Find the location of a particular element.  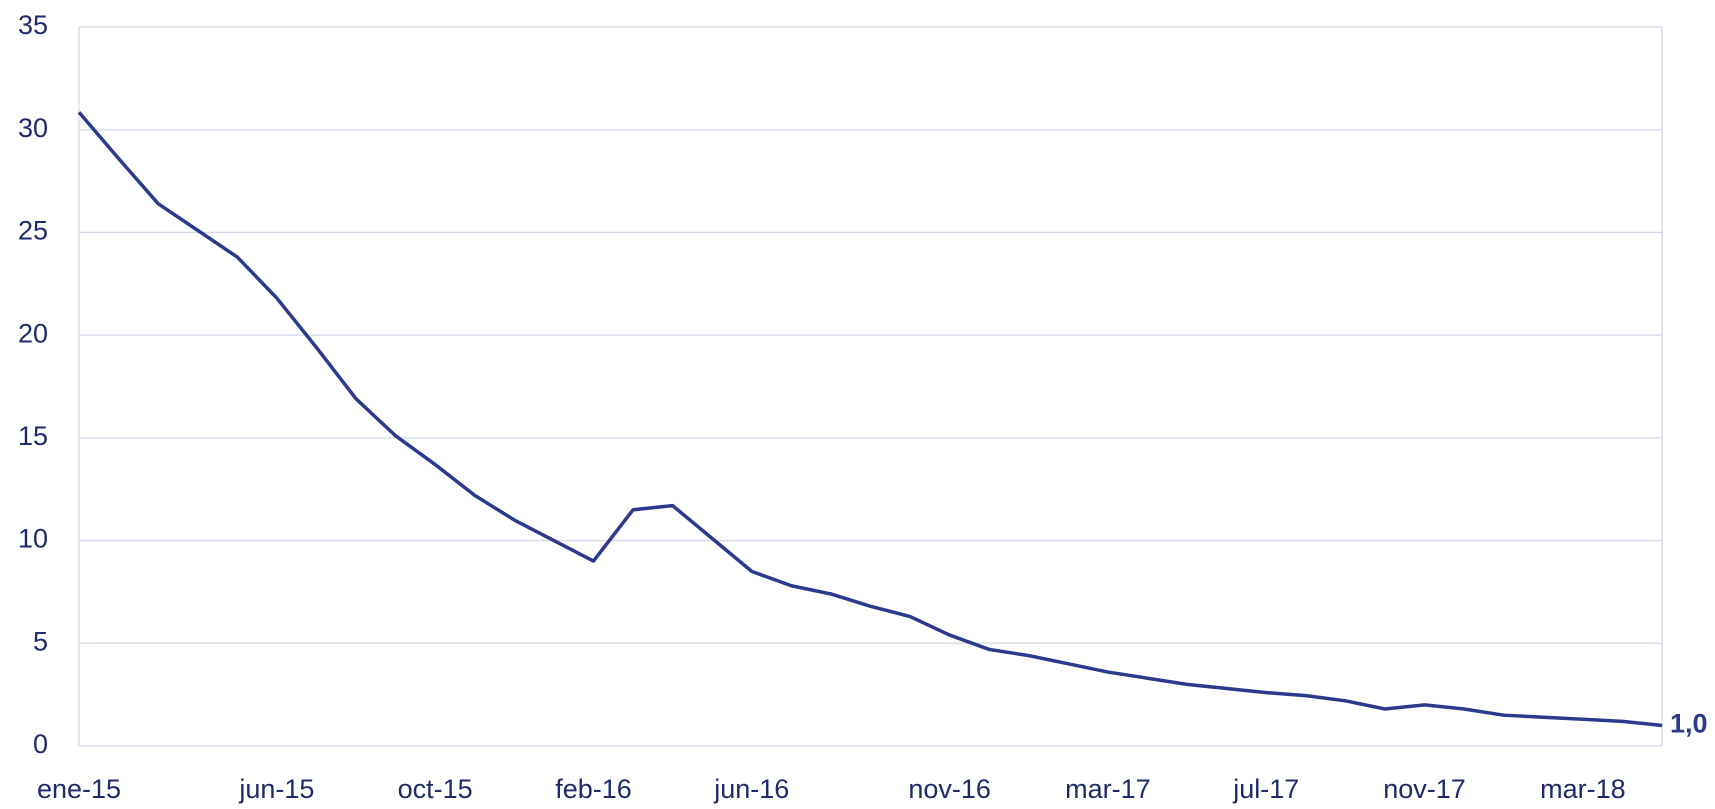

y-tick-label: 10 is located at coordinates (33, 539).